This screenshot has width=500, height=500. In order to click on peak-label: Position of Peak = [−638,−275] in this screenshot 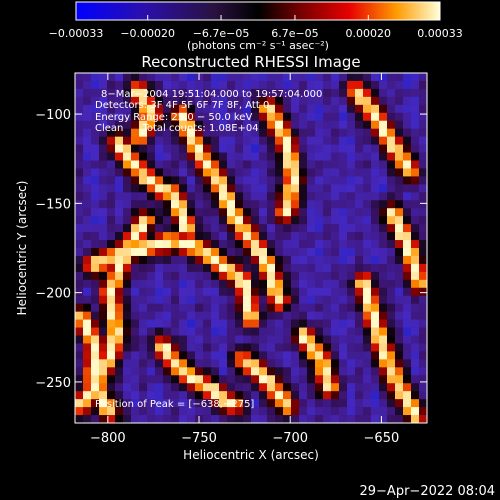, I will do `click(174, 404)`.